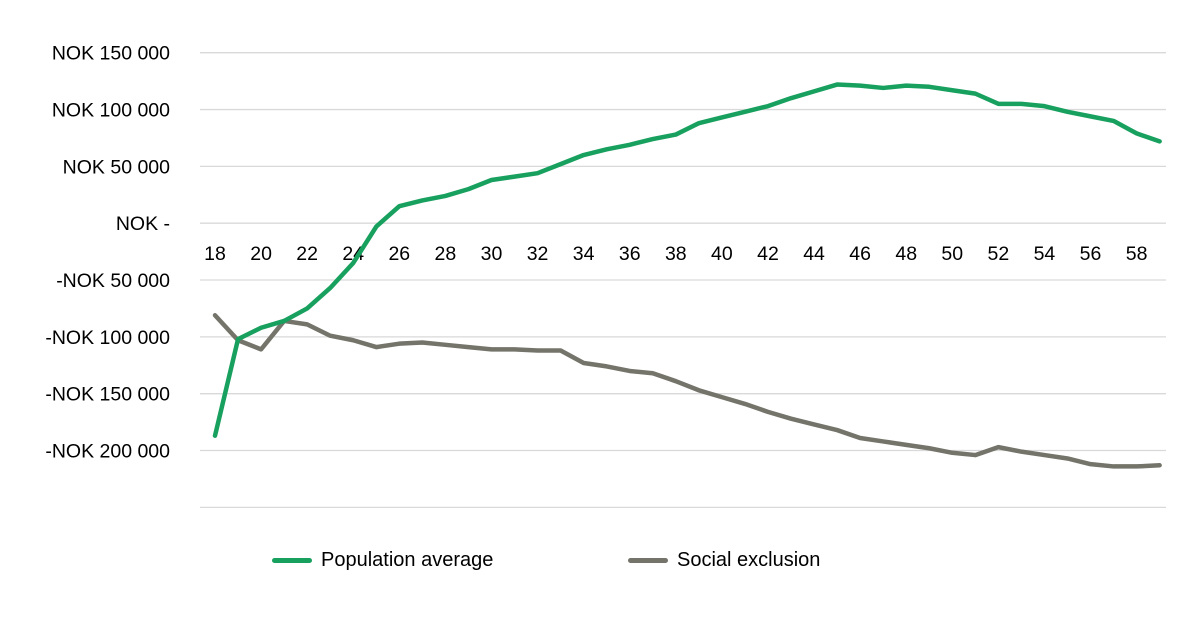 The height and width of the screenshot is (618, 1200). Describe the element at coordinates (111, 54) in the screenshot. I see `y-tick-label: NOK 150 000` at that location.